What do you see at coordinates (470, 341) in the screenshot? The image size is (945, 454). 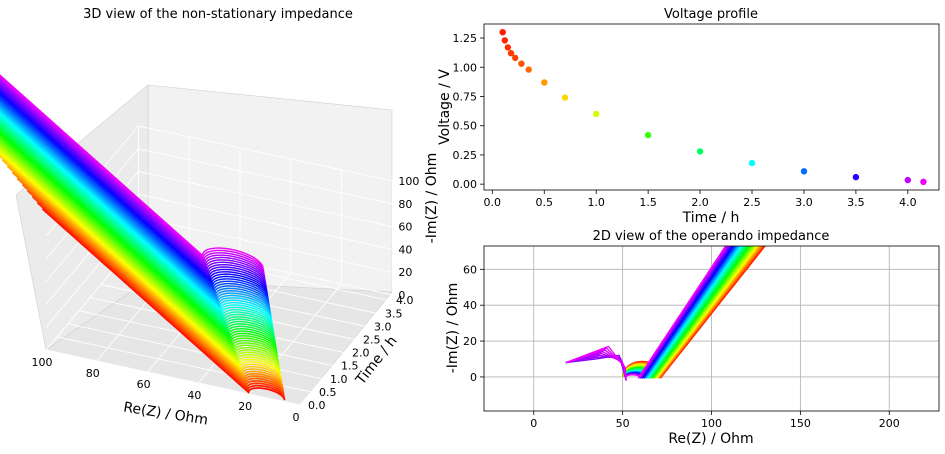 I see `y-tick-label: 20` at bounding box center [470, 341].